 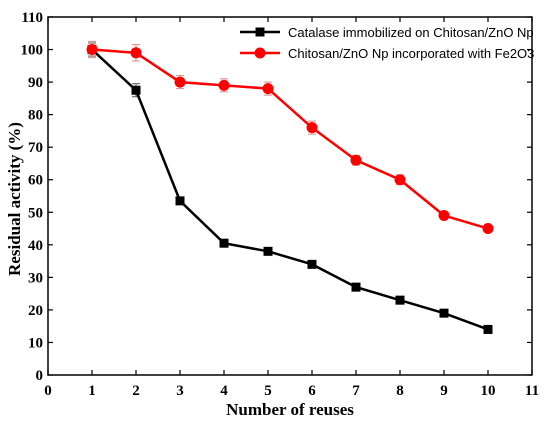 I want to click on legend-entry-1: Catalase immobilized on Chitosan/ZnO Np, so click(x=387, y=32).